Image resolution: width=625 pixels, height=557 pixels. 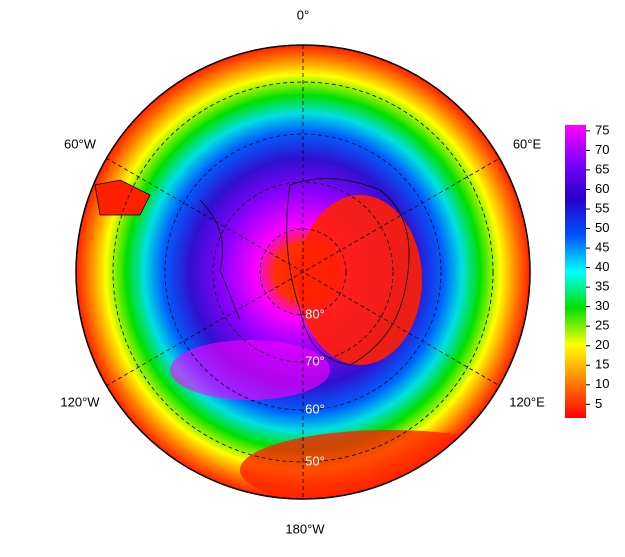 What do you see at coordinates (575, 271) in the screenshot?
I see `colorbar` at bounding box center [575, 271].